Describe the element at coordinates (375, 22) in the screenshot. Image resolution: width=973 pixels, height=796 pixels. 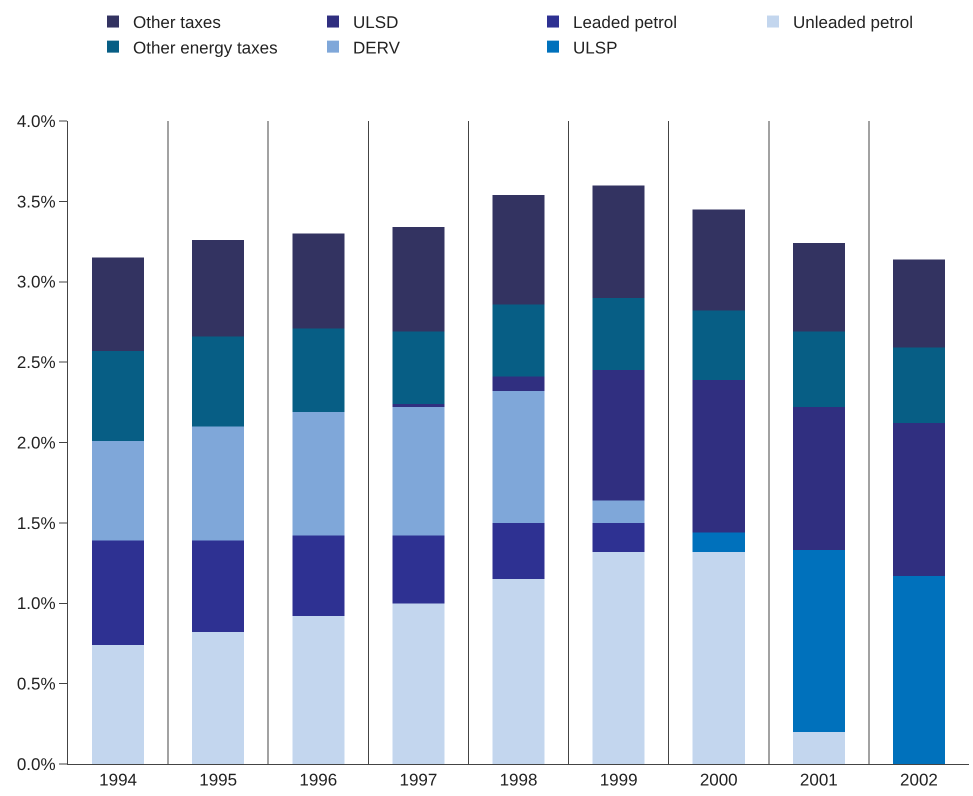
I see `legend-label: ULSD` at that location.